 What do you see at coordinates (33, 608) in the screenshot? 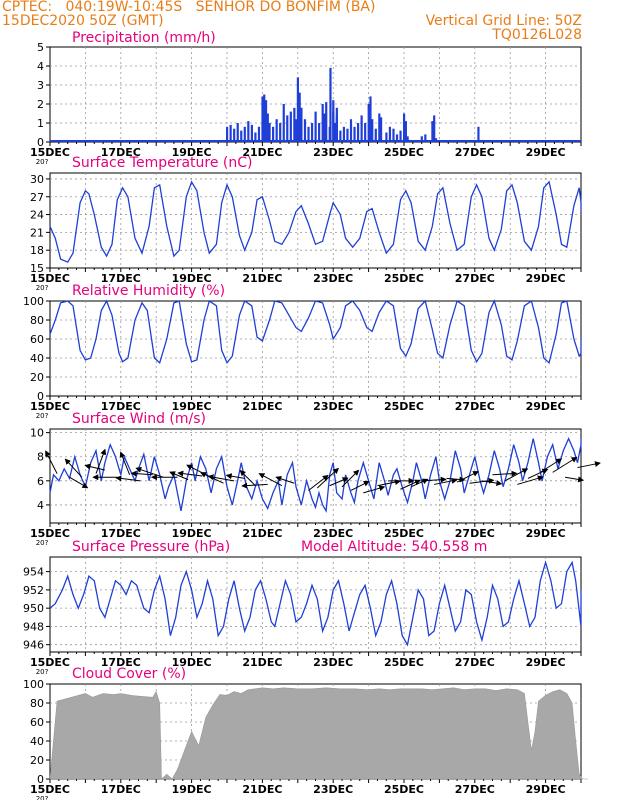
I see `y-tick-label: 950` at bounding box center [33, 608].